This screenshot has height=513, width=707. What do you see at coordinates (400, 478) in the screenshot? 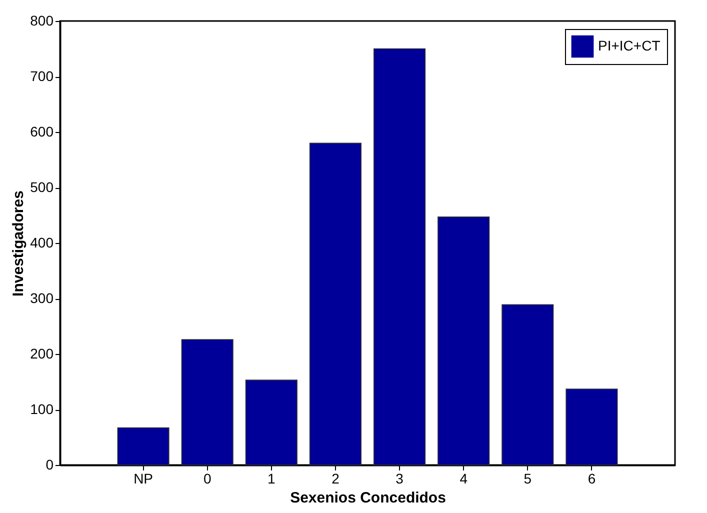
I see `x-tick-label: 3` at bounding box center [400, 478].